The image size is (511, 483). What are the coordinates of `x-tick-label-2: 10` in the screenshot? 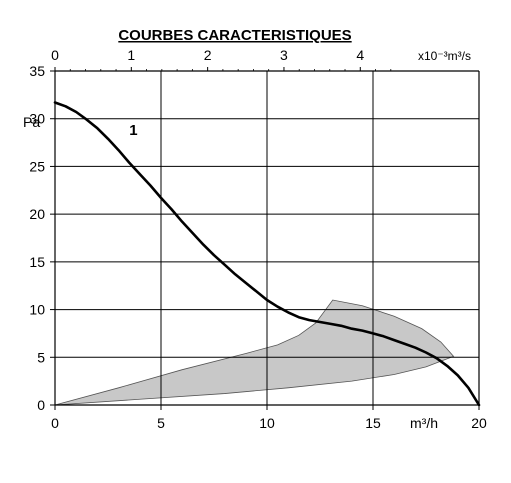 It's located at (267, 423).